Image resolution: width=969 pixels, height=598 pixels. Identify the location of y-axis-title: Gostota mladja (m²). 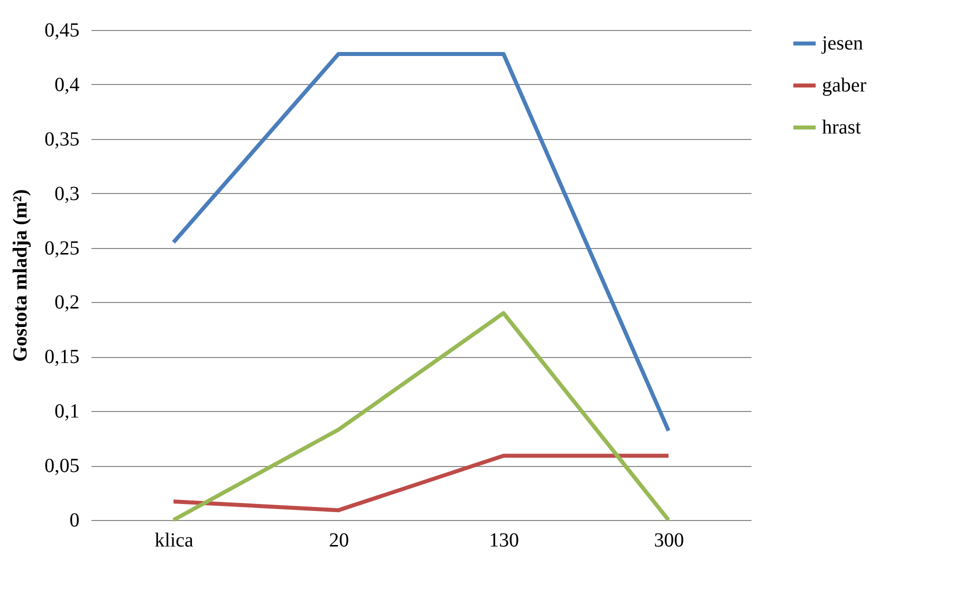
(21, 275).